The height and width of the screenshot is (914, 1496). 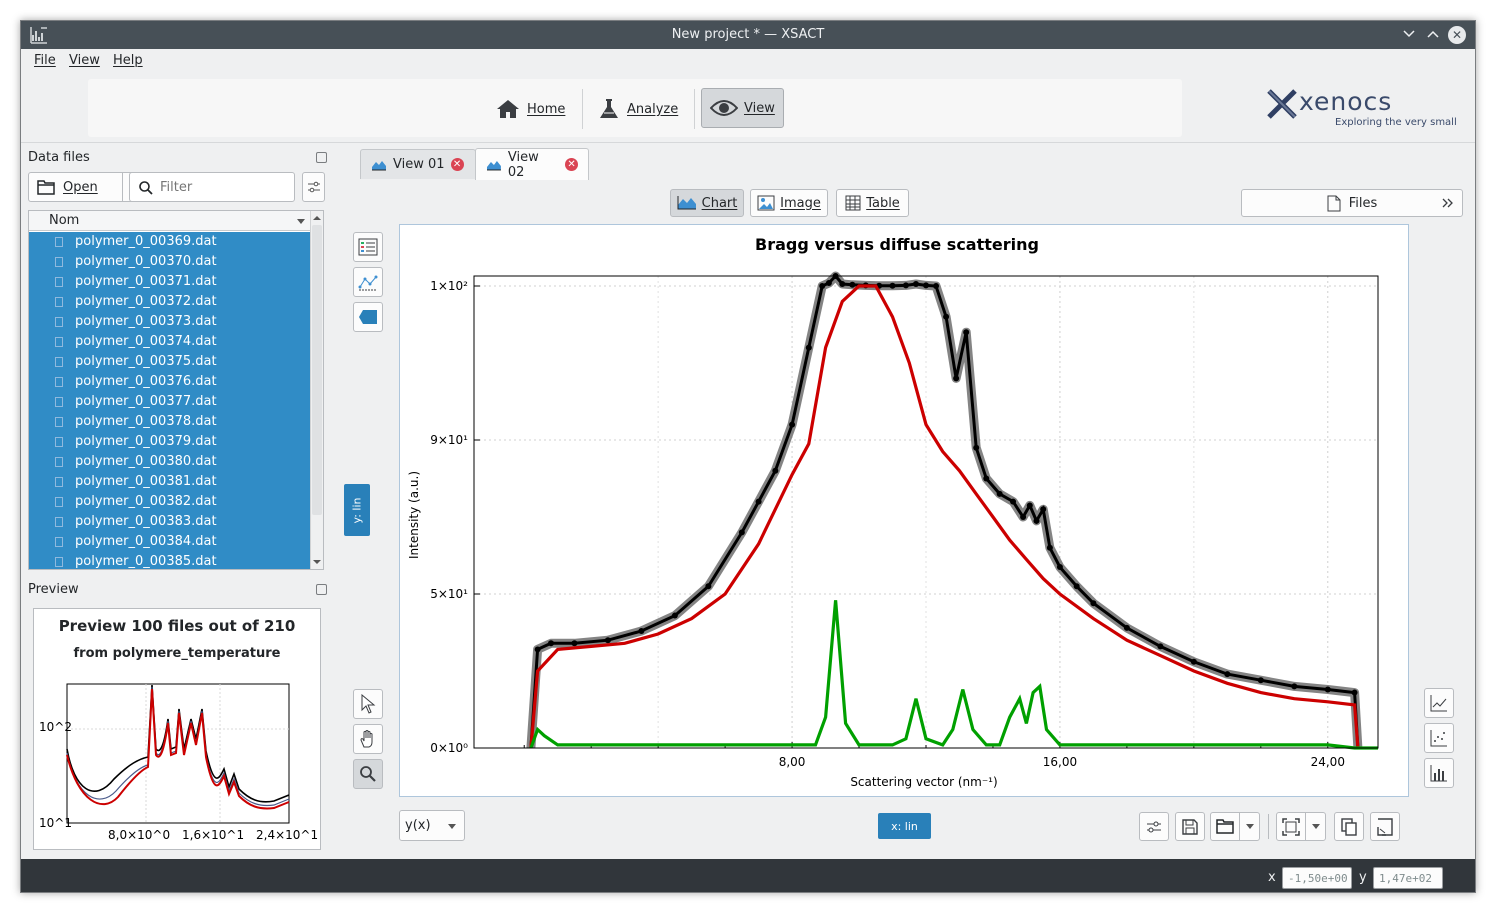 I want to click on save-button, so click(x=1190, y=826).